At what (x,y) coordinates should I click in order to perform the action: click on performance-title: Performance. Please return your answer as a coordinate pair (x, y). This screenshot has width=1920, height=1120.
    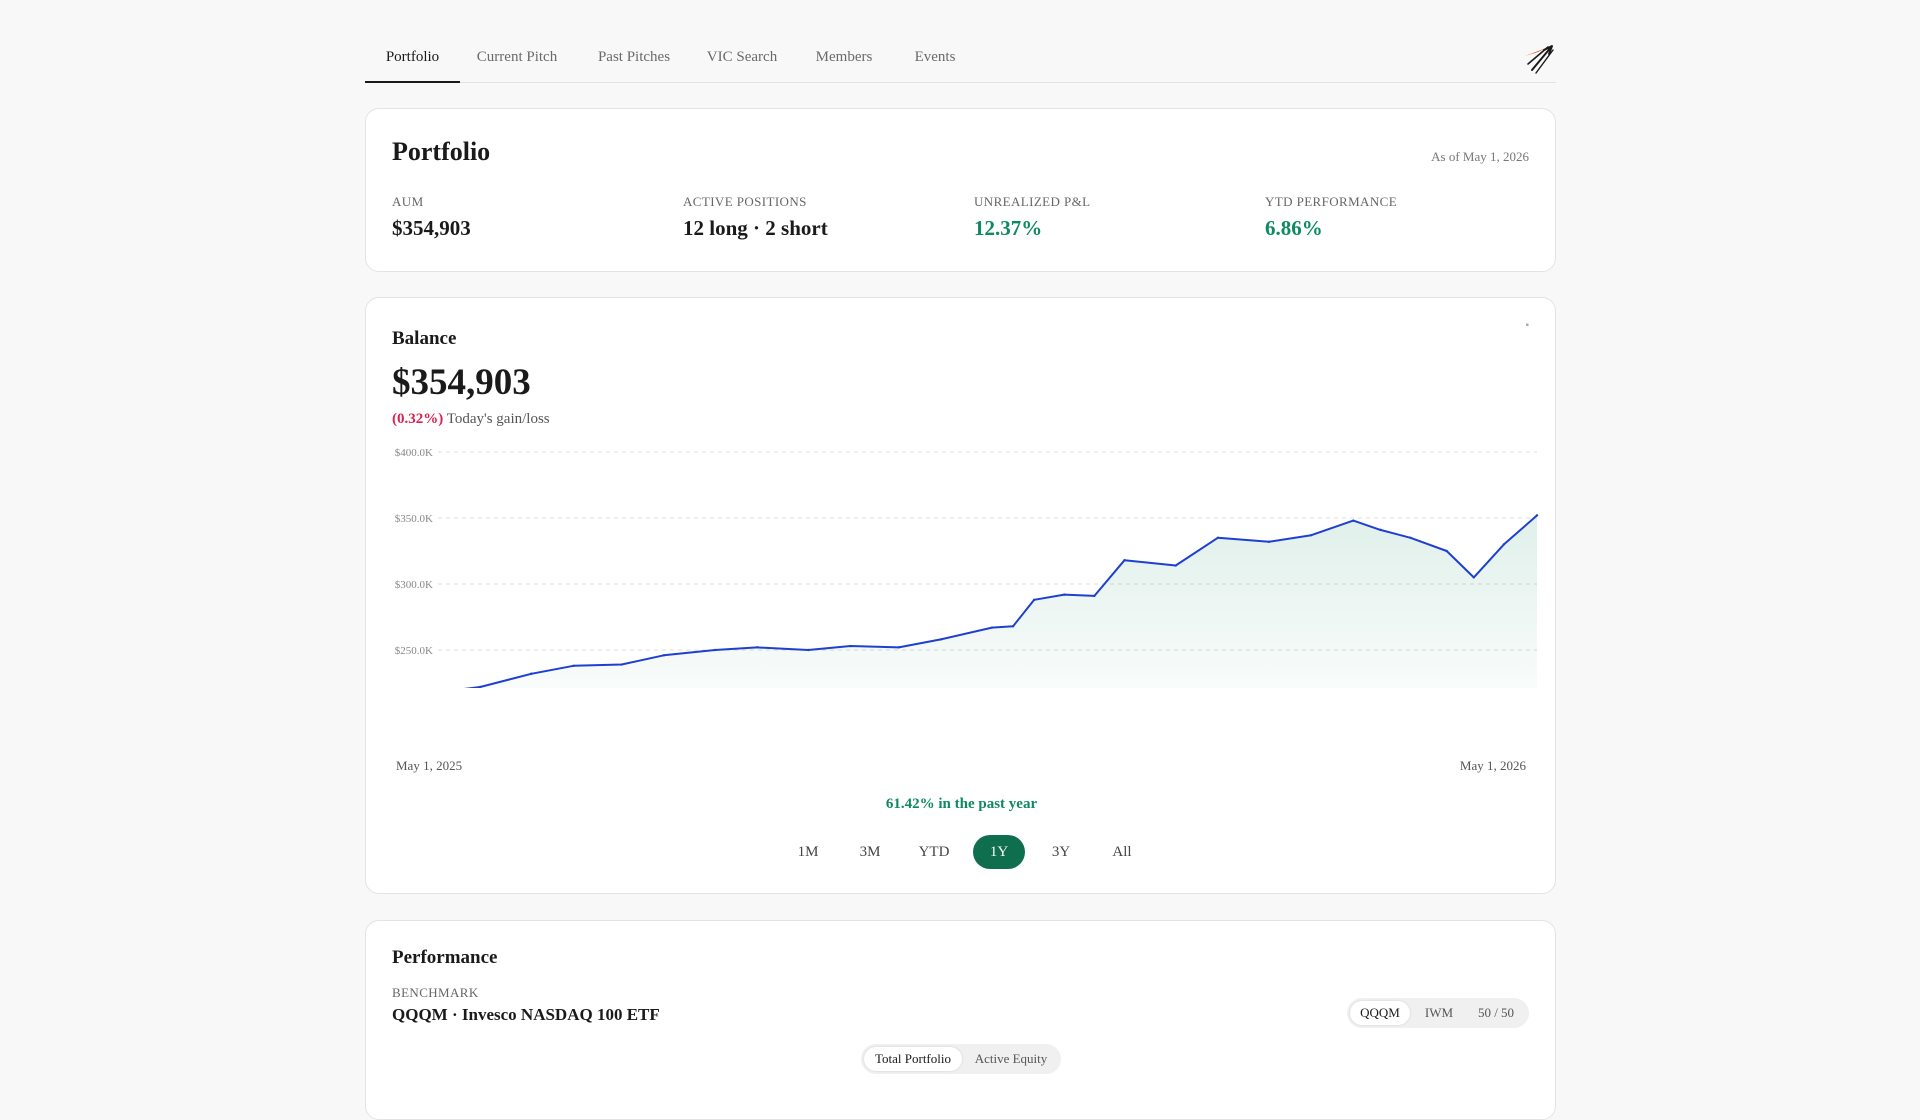
    Looking at the image, I should click on (445, 957).